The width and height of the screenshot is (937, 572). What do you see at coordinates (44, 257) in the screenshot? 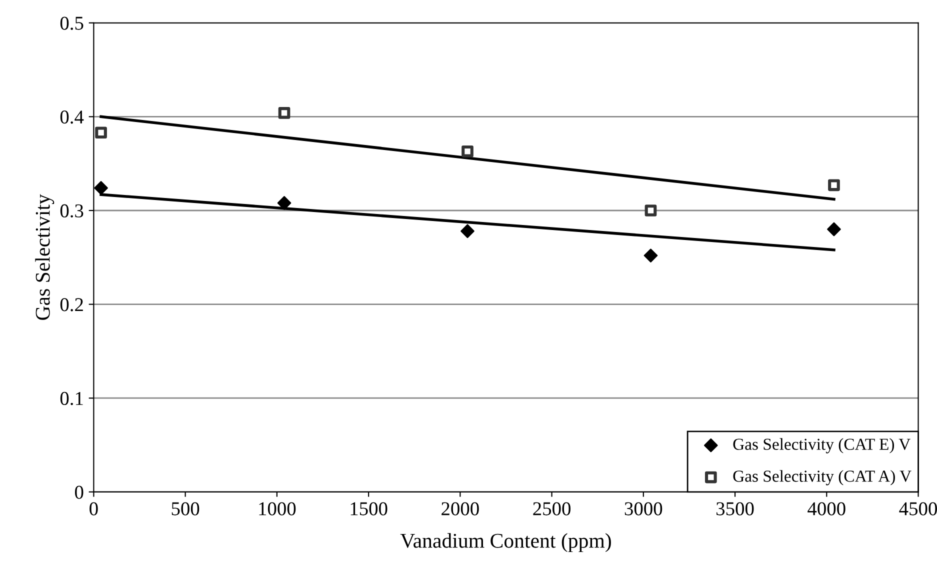
I see `y-axis-title: Gas Selectivity` at bounding box center [44, 257].